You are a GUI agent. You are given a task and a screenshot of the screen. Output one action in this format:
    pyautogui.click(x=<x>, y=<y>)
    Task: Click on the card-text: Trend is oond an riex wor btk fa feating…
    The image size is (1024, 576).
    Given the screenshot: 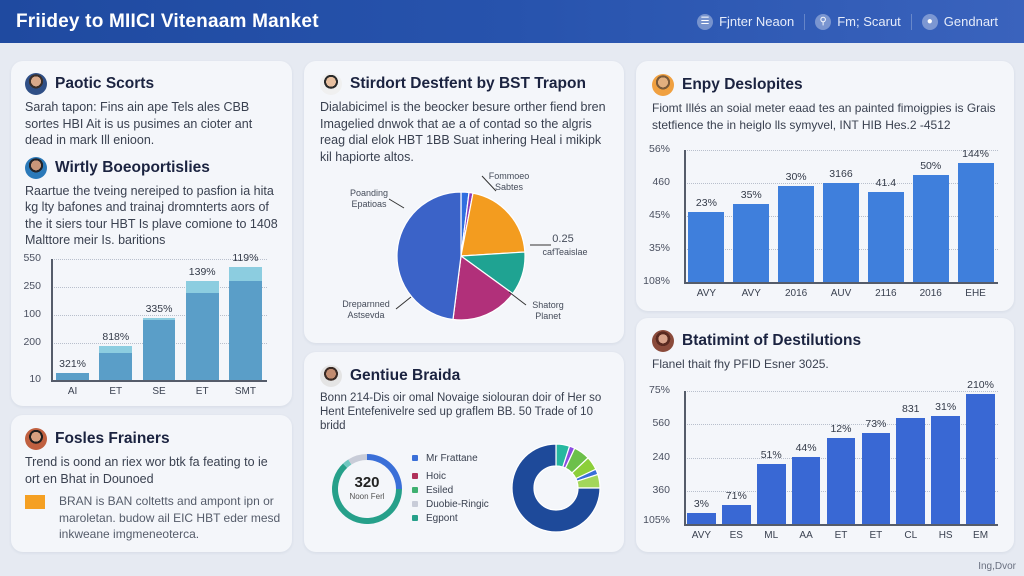 What is the action you would take?
    pyautogui.click(x=146, y=470)
    